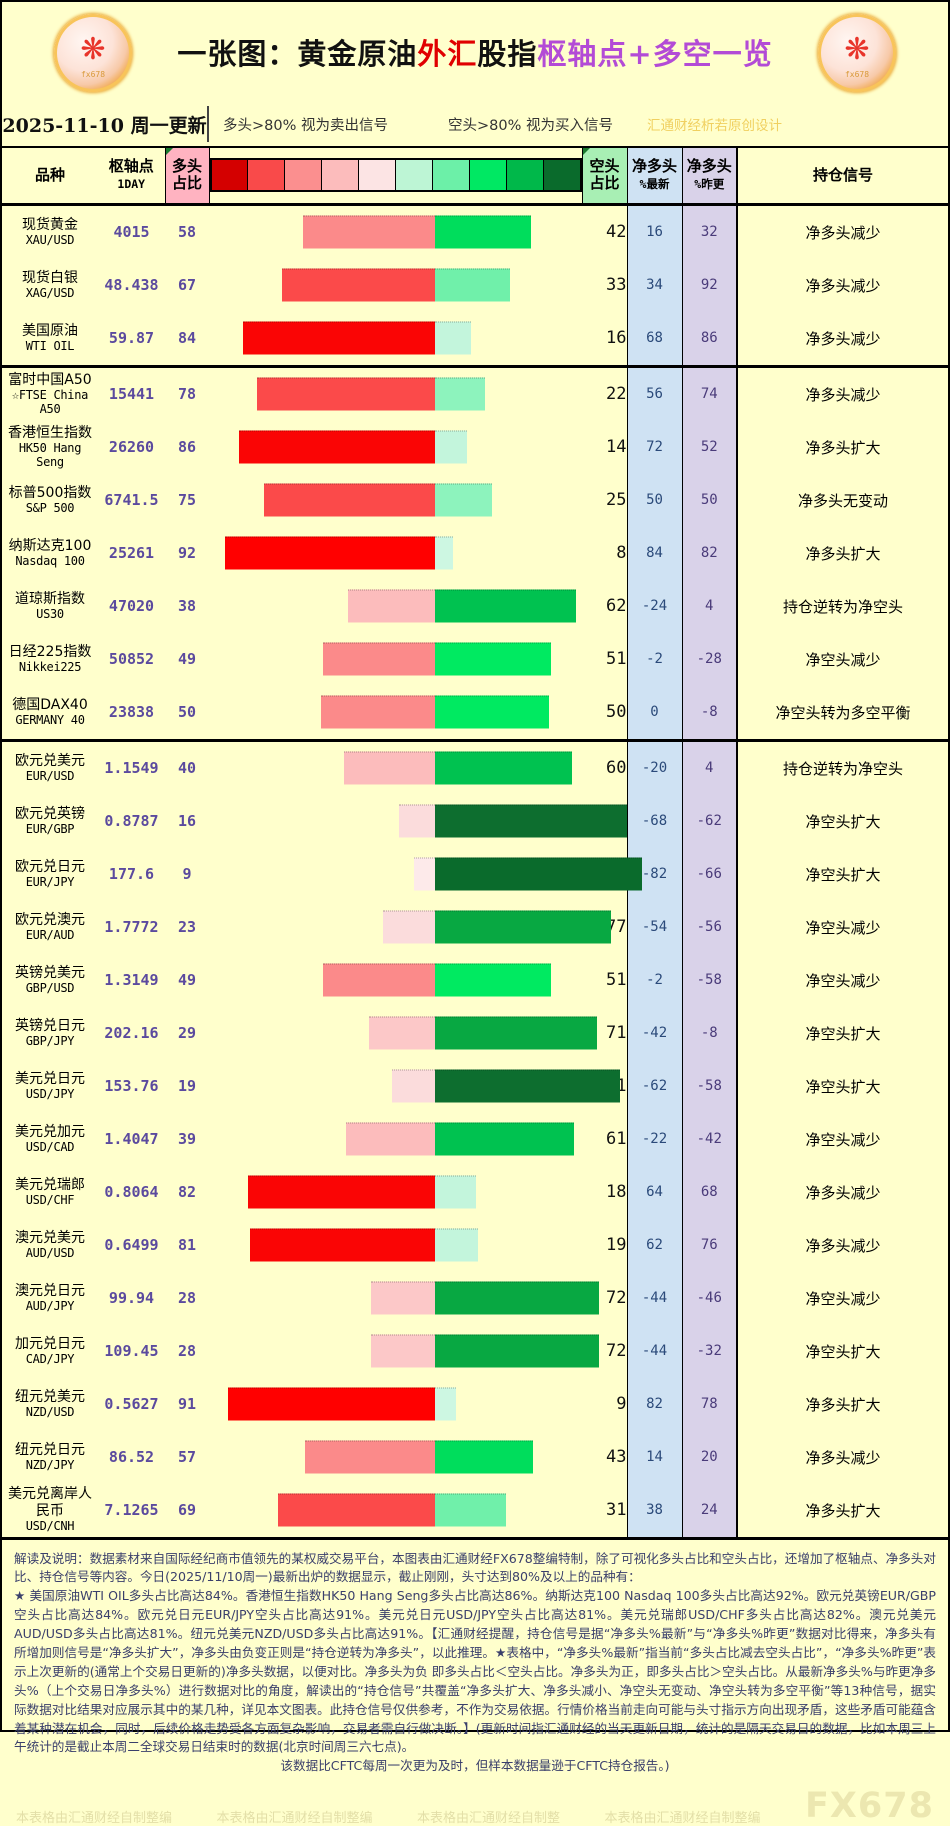 Image resolution: width=950 pixels, height=1826 pixels. I want to click on instrument-name-cn: 欧元兑美元, so click(50, 760).